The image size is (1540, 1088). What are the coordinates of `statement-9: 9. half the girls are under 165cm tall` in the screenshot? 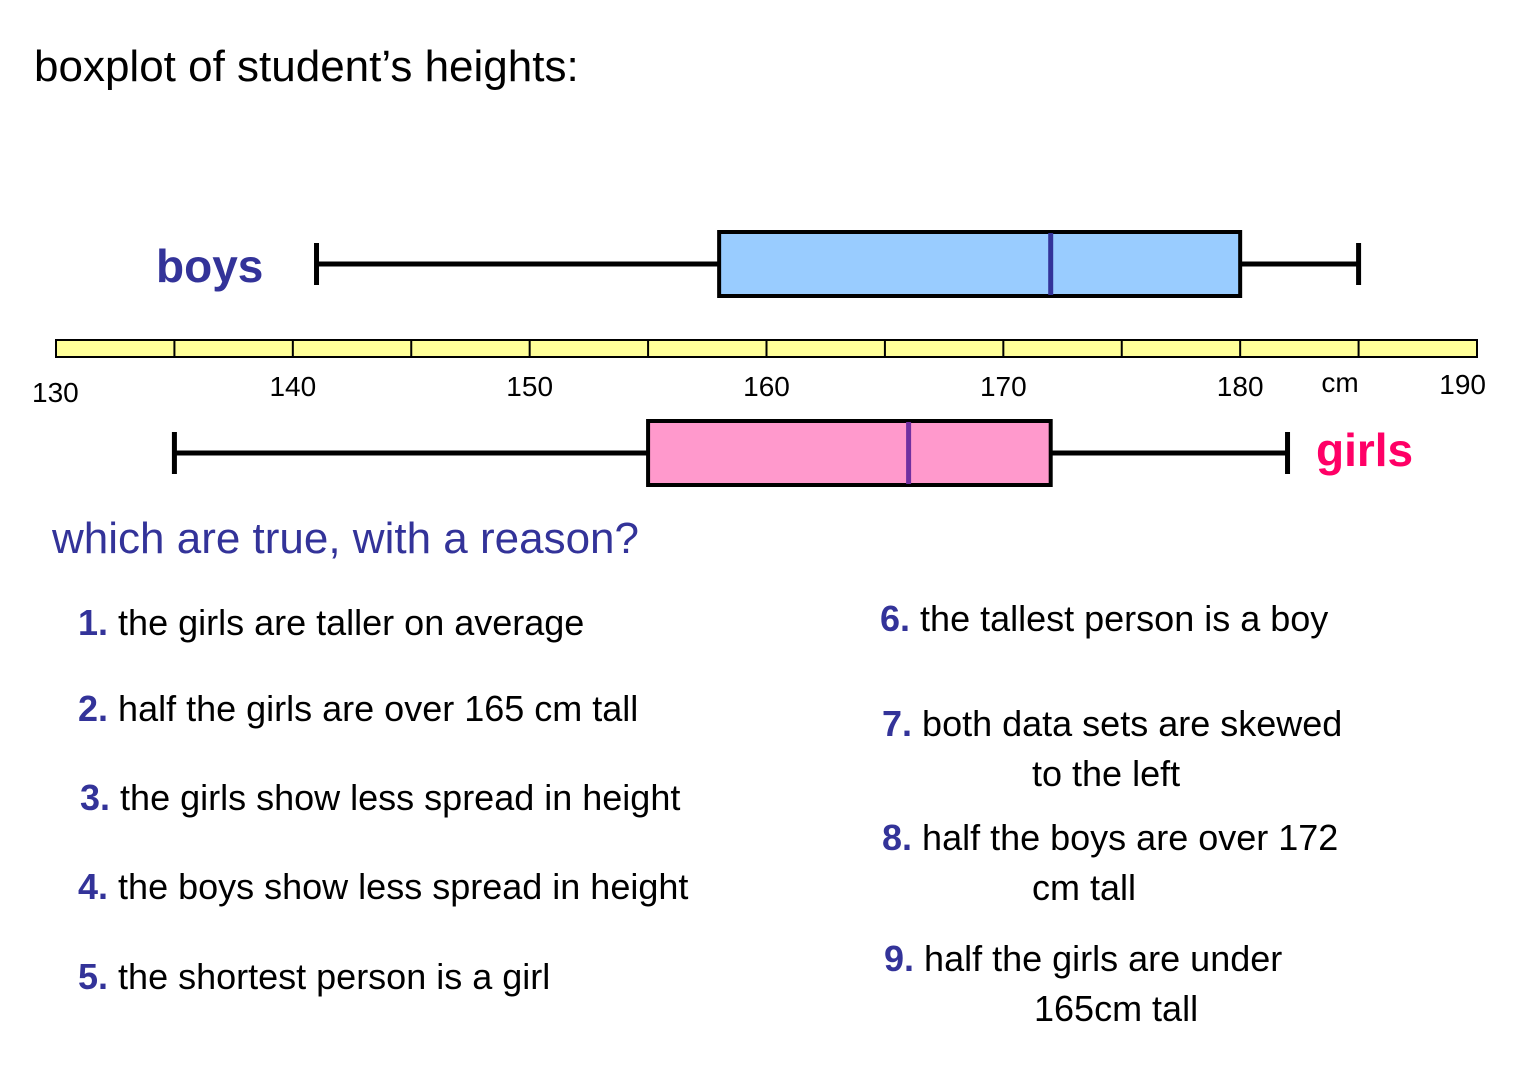 It's located at (1083, 984).